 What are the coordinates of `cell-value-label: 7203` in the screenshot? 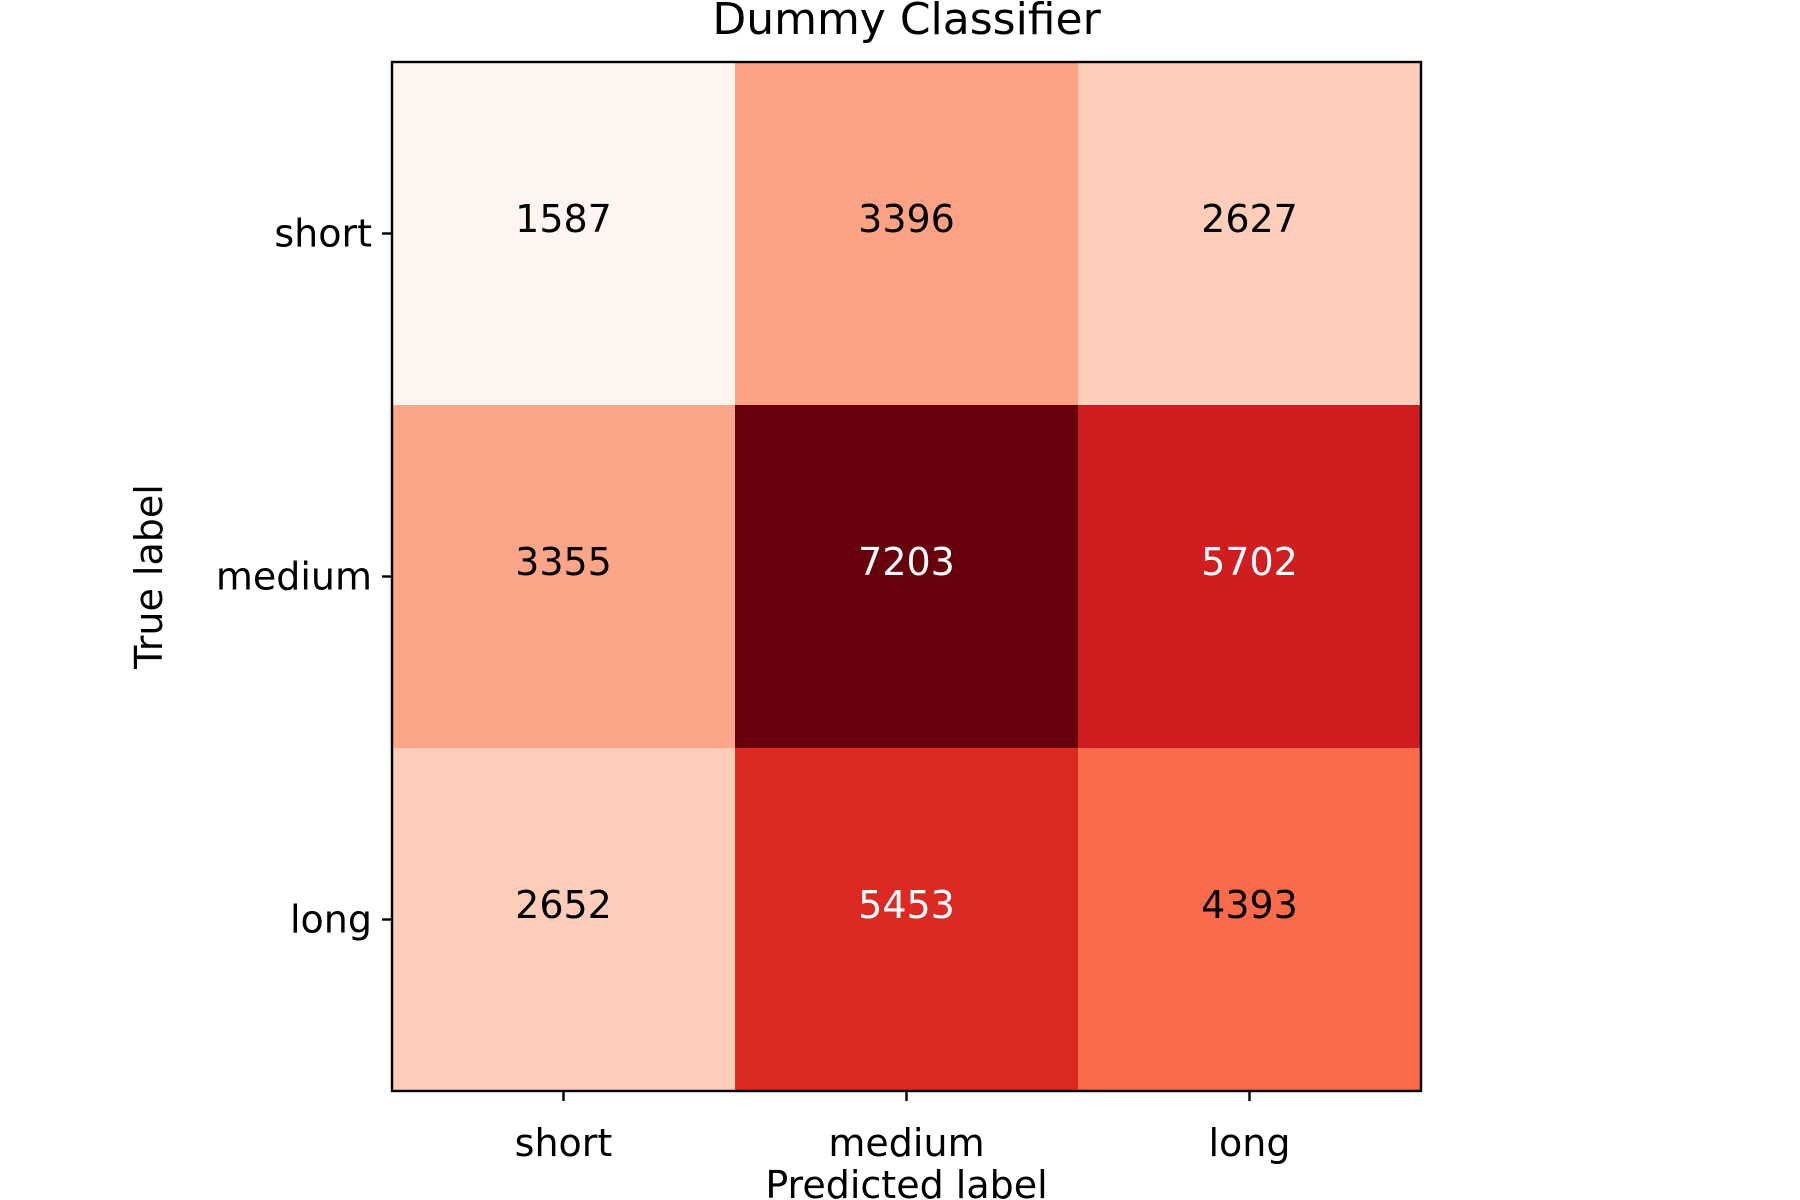 It's located at (906, 562).